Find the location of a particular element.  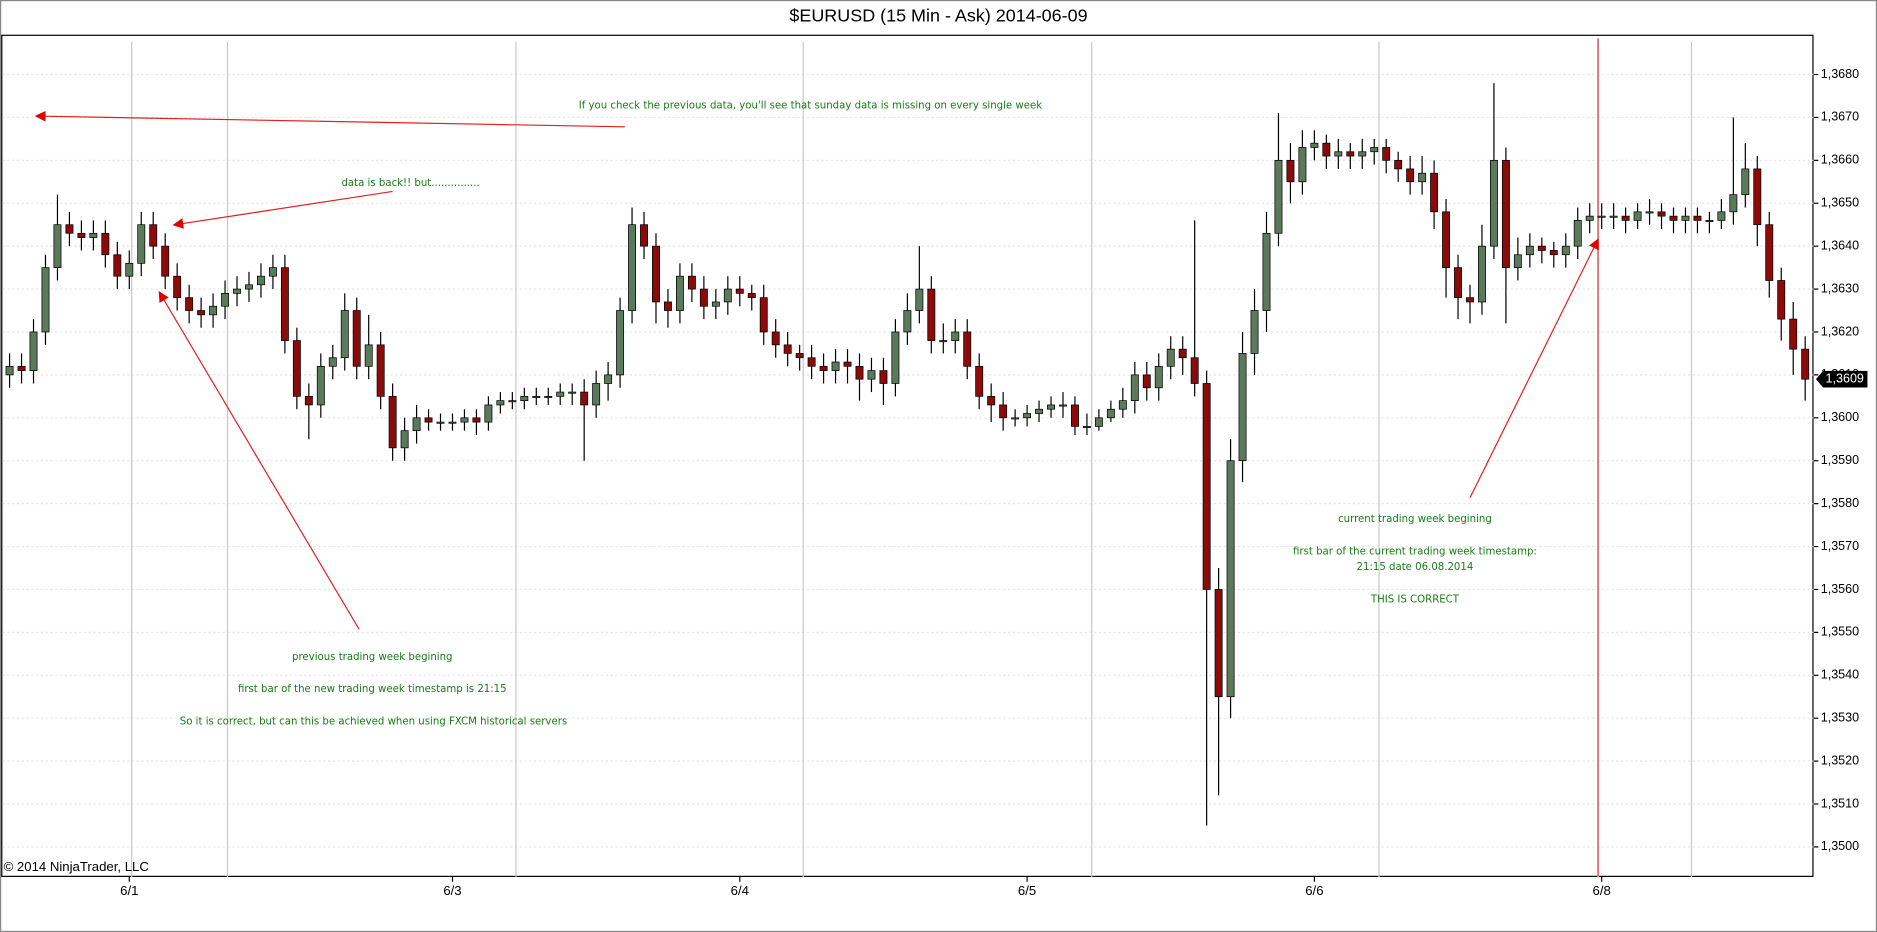

x-tick-label: 6/5 is located at coordinates (1027, 890).